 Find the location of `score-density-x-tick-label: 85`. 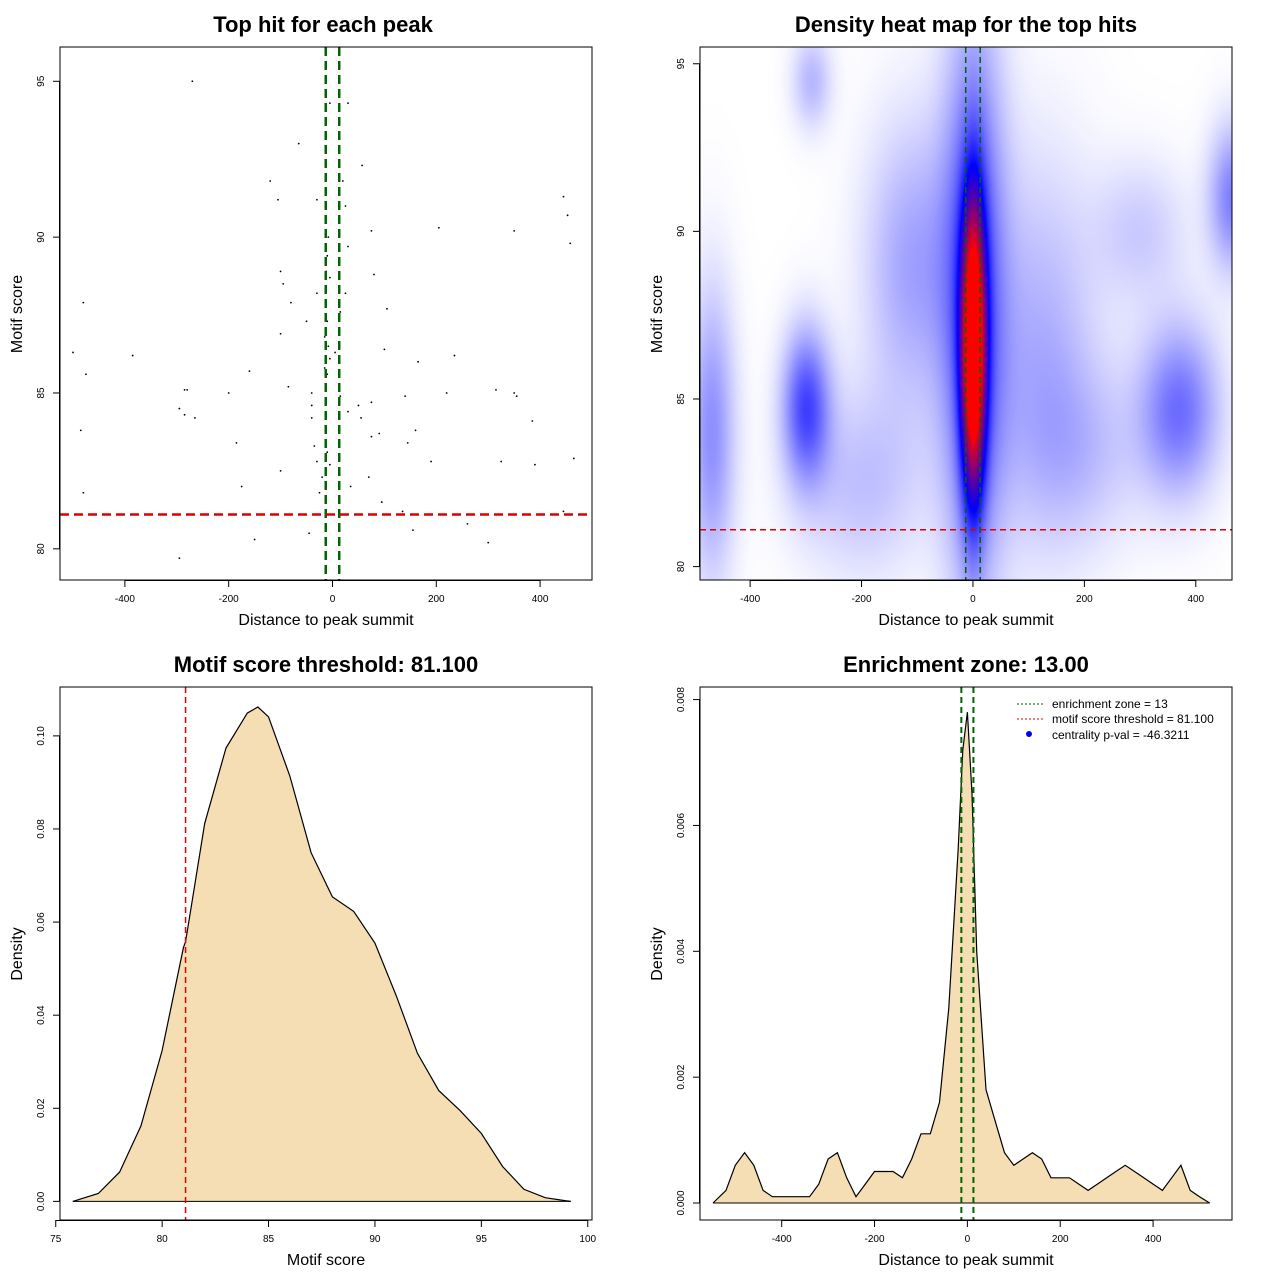

score-density-x-tick-label: 85 is located at coordinates (269, 1239).